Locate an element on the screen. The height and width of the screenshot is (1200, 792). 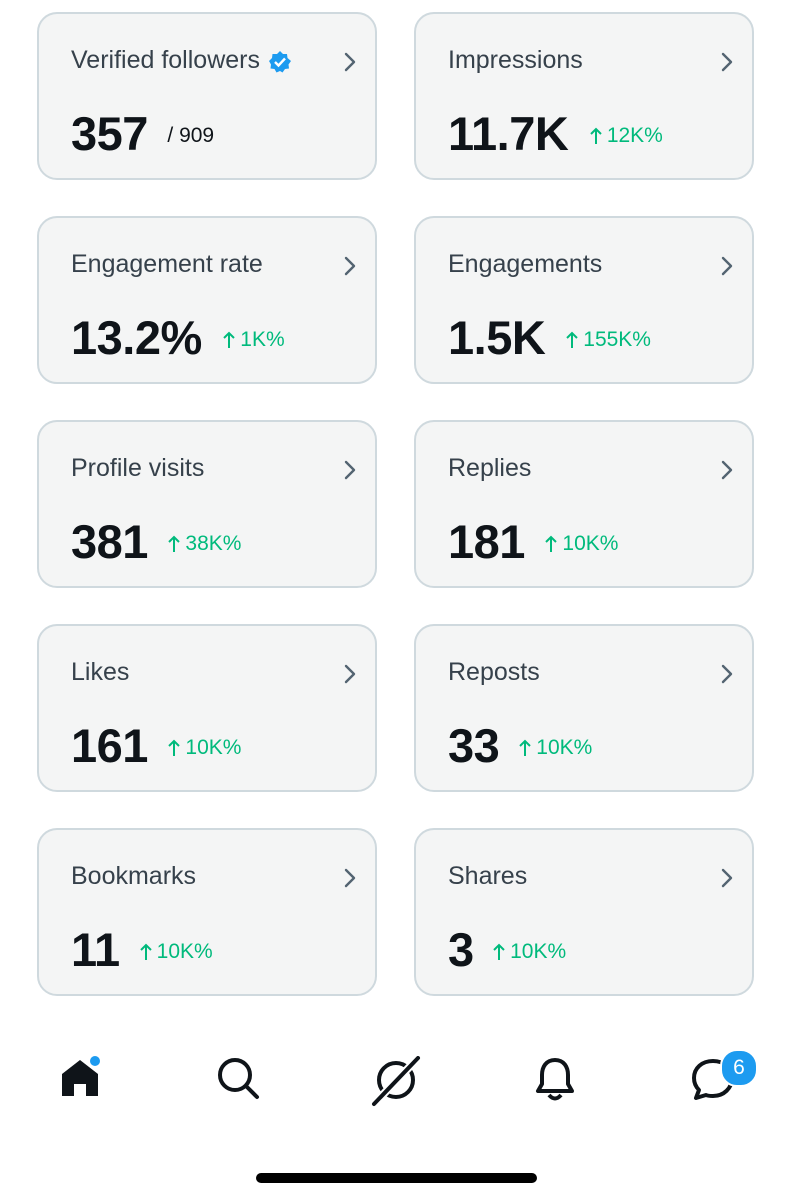
stat-label: Engagements is located at coordinates (525, 264).